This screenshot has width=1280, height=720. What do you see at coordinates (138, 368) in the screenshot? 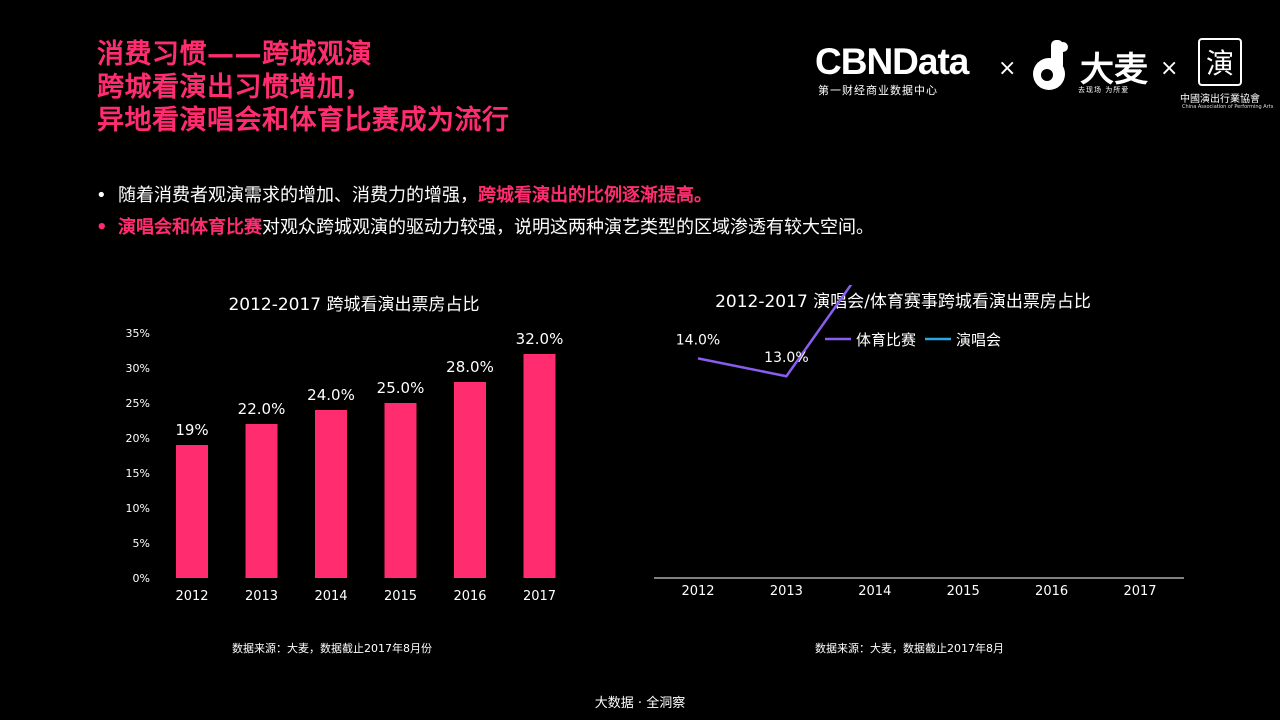
I see `y-tick-label: 30%` at bounding box center [138, 368].